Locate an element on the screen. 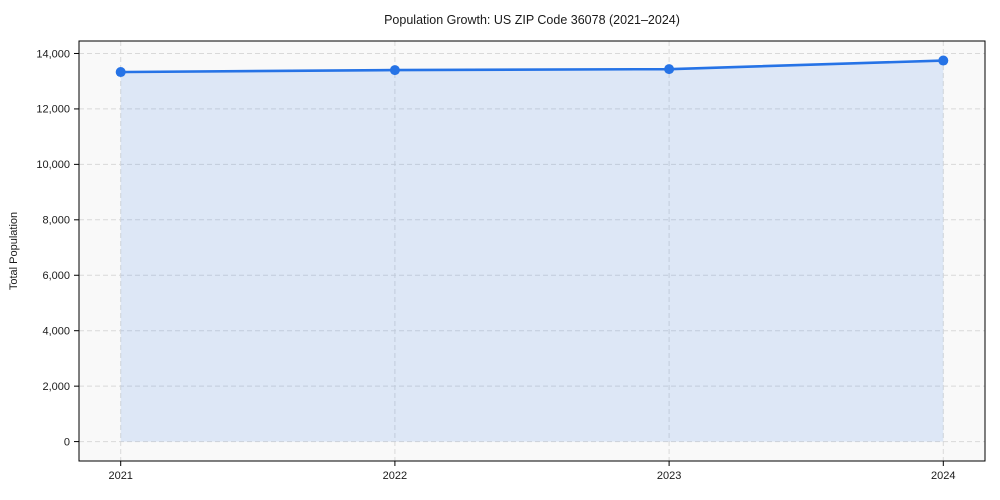 The width and height of the screenshot is (1000, 500). data-point-2021 is located at coordinates (120, 72).